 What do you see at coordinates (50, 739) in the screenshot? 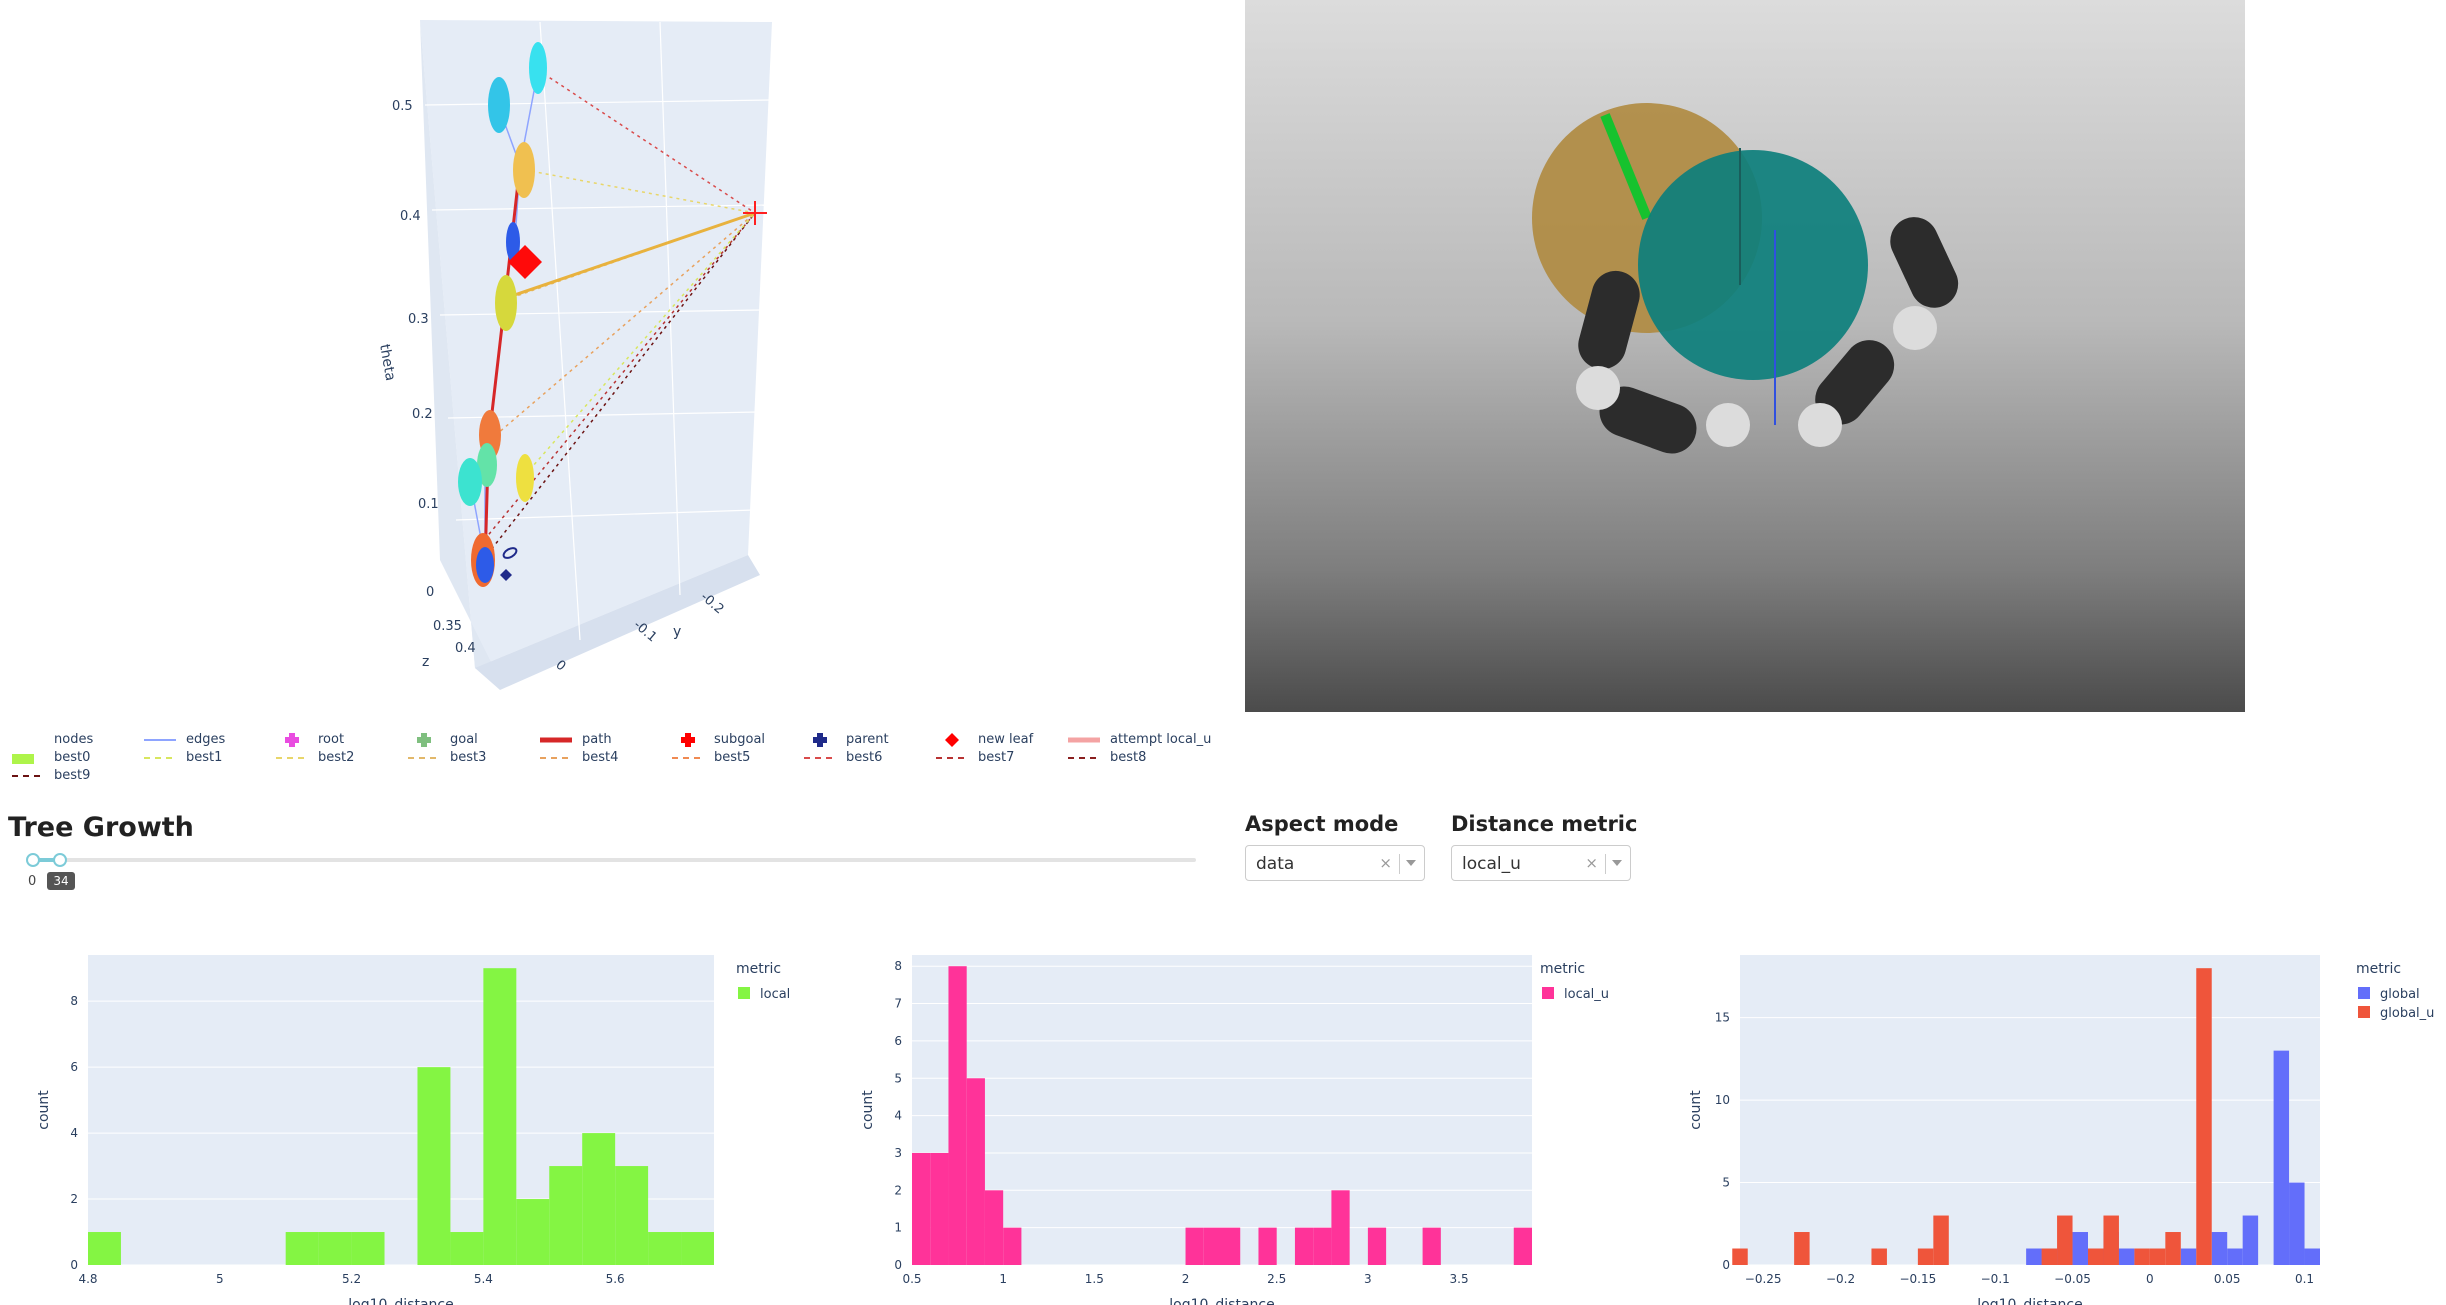
I see `legend-item-nodes: nodes` at bounding box center [50, 739].